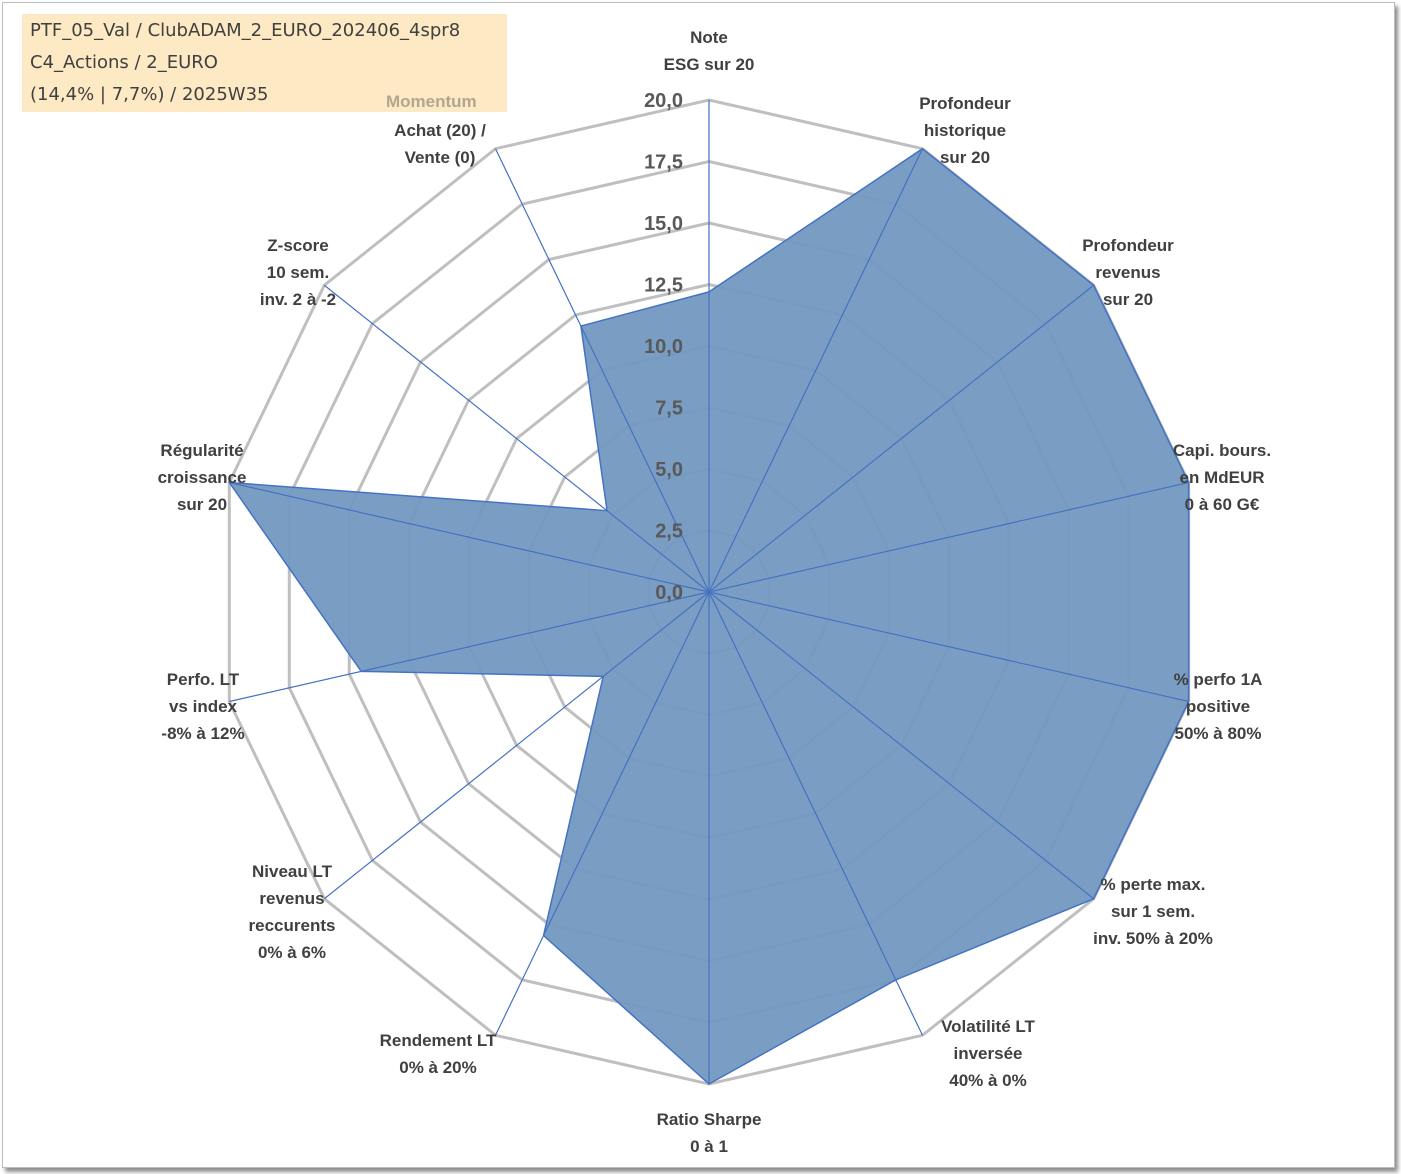 Image resolution: width=1401 pixels, height=1174 pixels. Describe the element at coordinates (431, 101) in the screenshot. I see `momentum-label: Momentum` at that location.